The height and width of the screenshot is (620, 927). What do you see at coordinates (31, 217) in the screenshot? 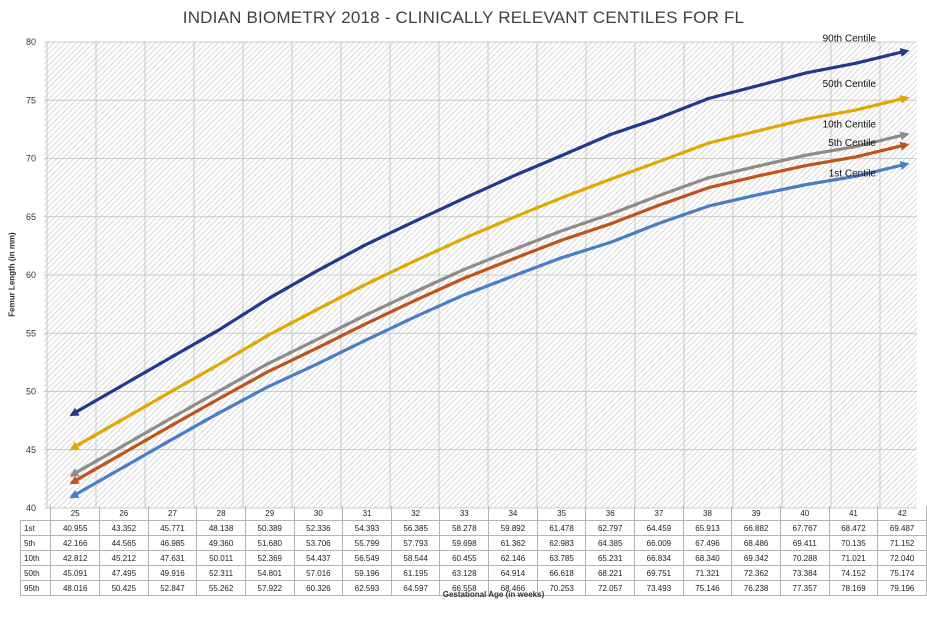
I see `y-tick-label: 65` at bounding box center [31, 217].